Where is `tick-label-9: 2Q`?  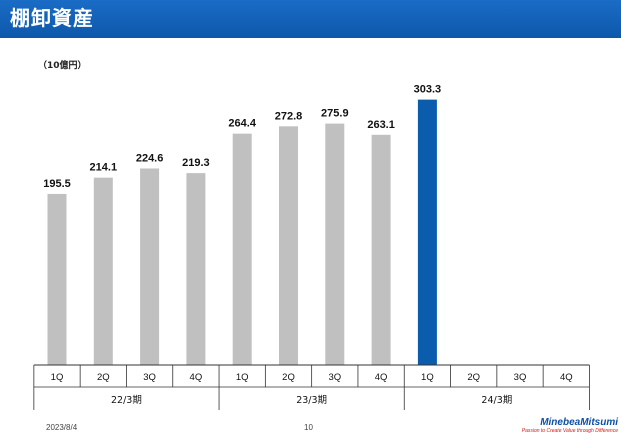 tick-label-9: 2Q is located at coordinates (473, 377).